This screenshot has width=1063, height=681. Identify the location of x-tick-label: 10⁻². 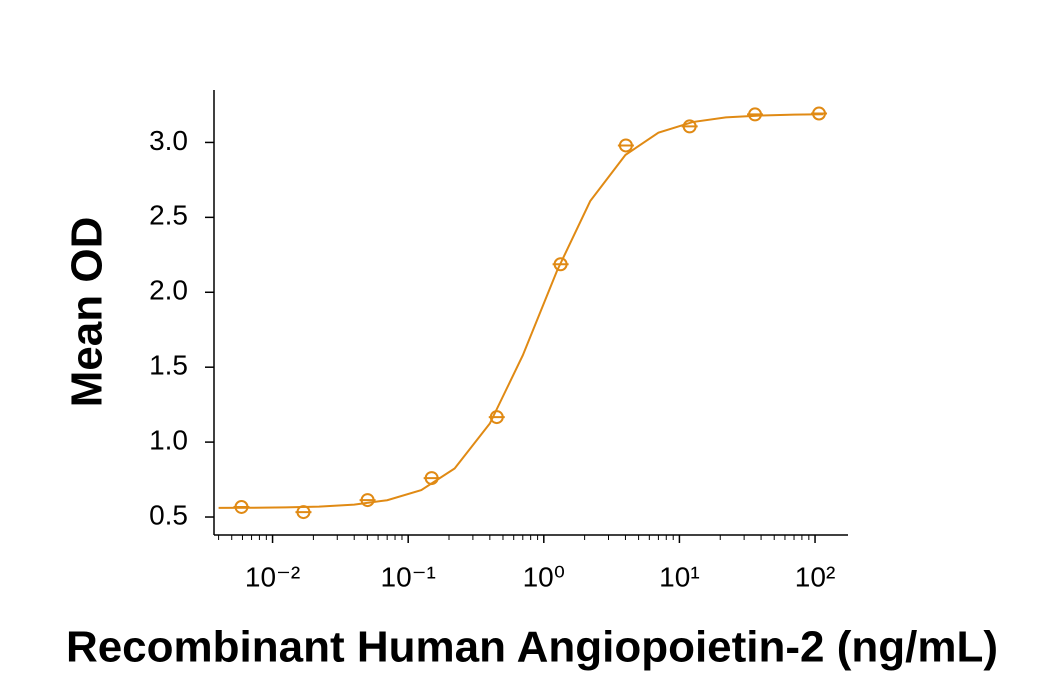
(272, 576).